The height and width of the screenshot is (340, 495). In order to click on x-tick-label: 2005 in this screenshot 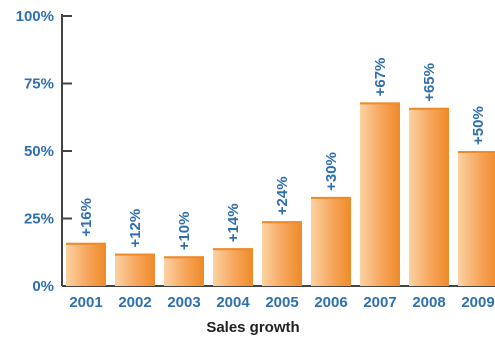, I will do `click(281, 302)`.